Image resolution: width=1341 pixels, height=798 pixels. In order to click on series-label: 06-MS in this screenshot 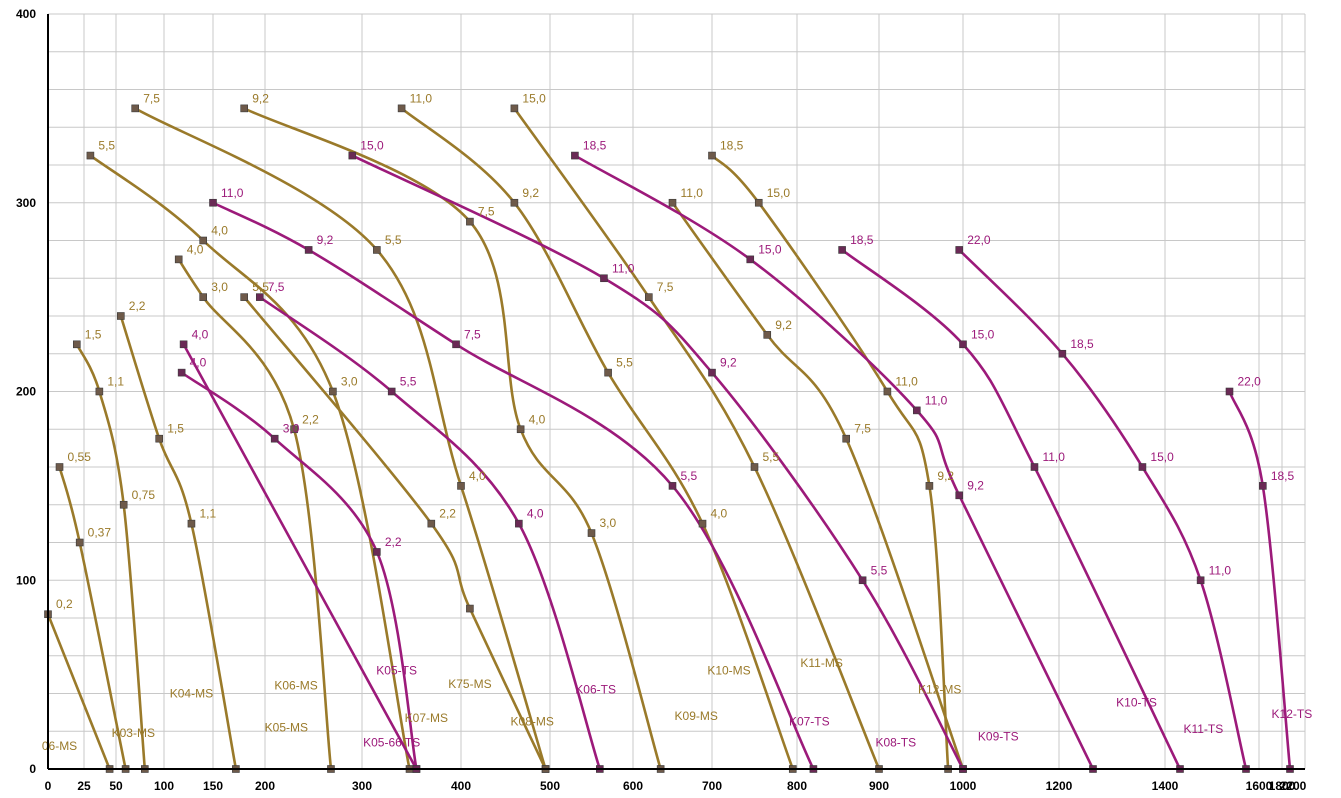, I will do `click(59, 746)`.